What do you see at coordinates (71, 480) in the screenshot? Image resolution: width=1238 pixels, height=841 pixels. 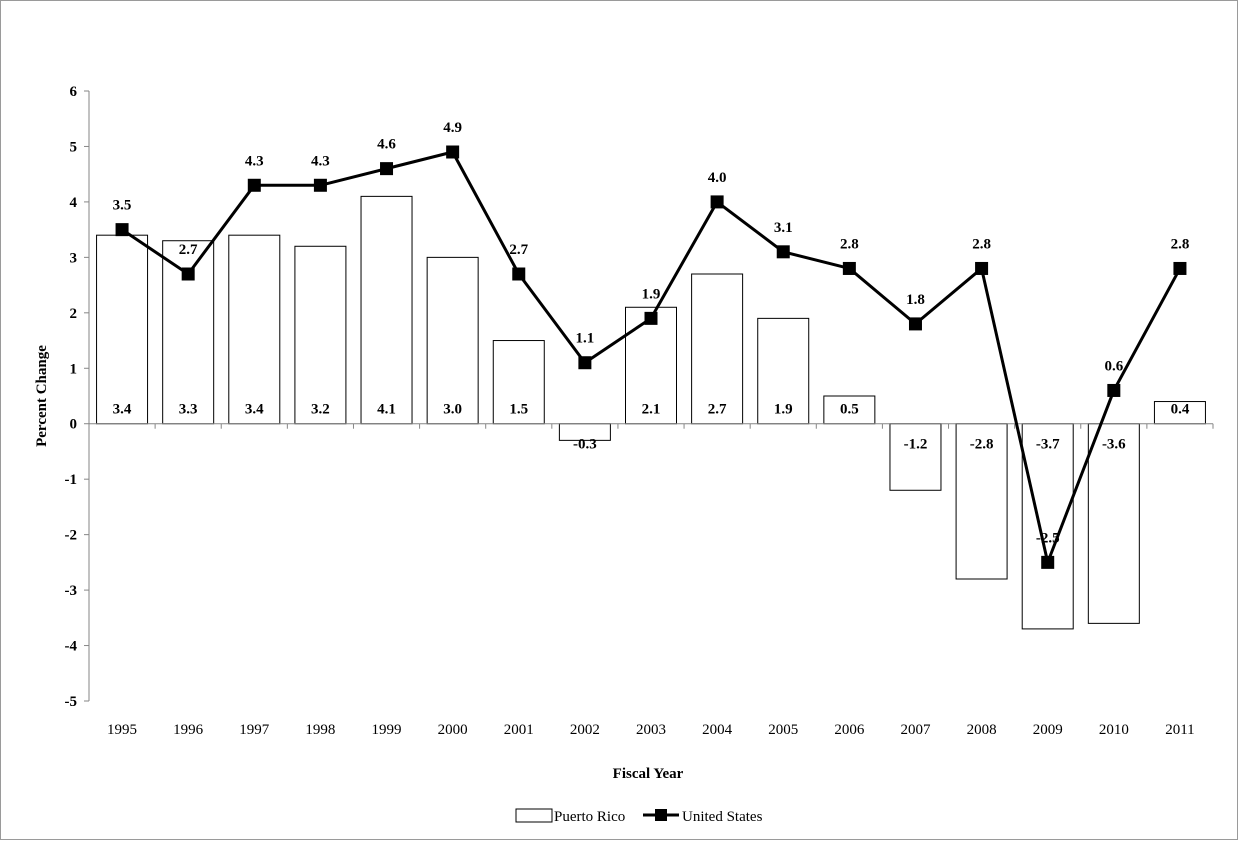 I see `y-tick-label: -1` at bounding box center [71, 480].